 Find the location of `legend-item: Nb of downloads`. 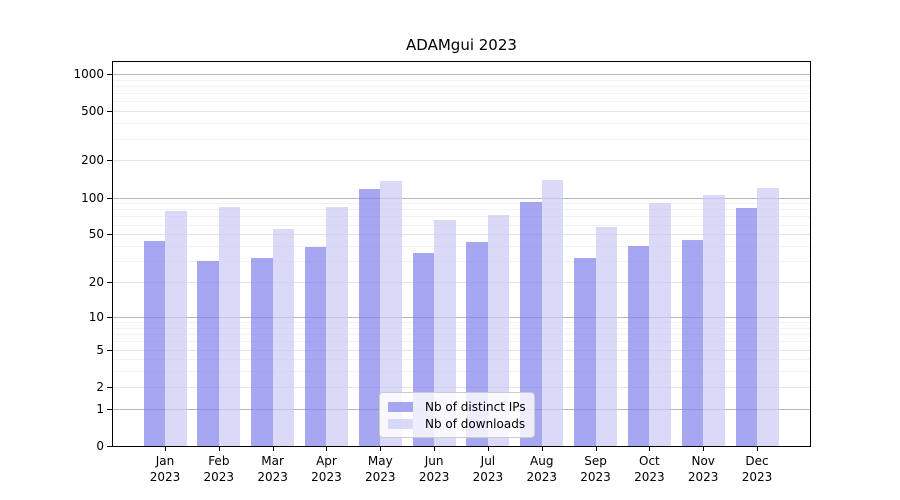

legend-item: Nb of downloads is located at coordinates (457, 424).